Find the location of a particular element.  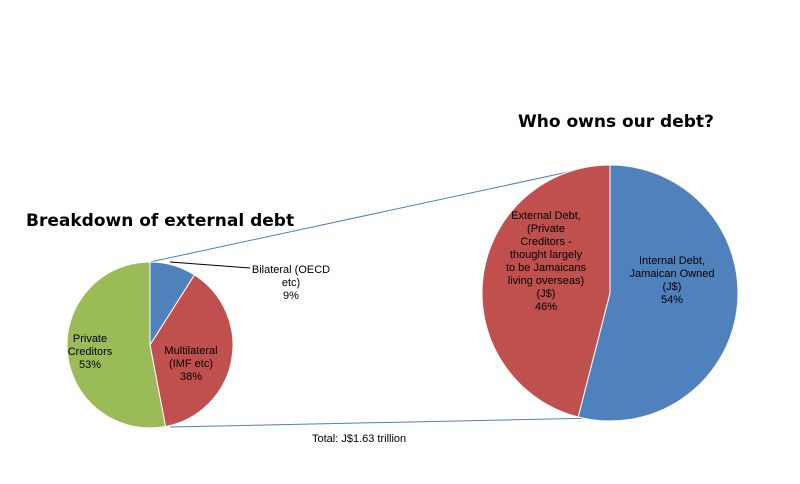

pie-slice-private-creditors is located at coordinates (116, 345).